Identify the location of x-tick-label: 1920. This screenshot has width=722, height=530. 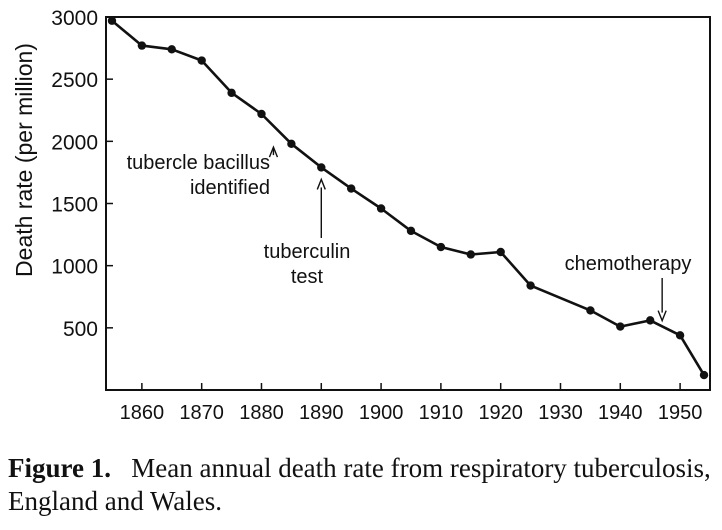
(500, 413).